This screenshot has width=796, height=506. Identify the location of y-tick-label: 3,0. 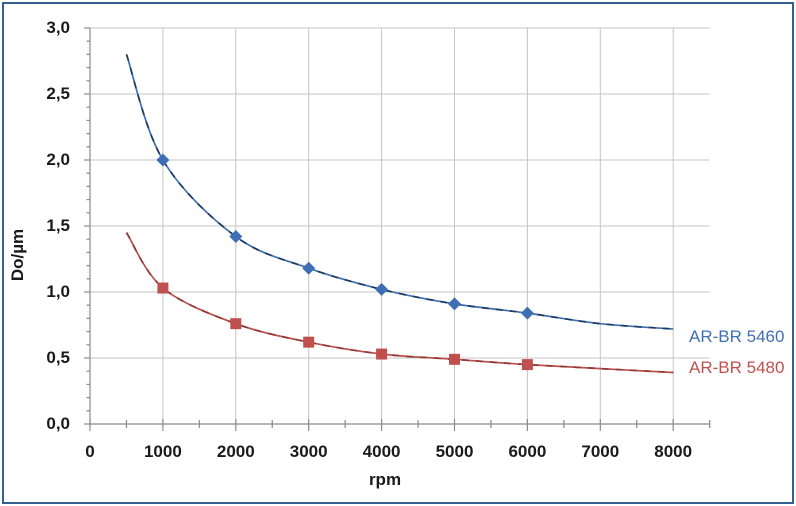
(58, 27).